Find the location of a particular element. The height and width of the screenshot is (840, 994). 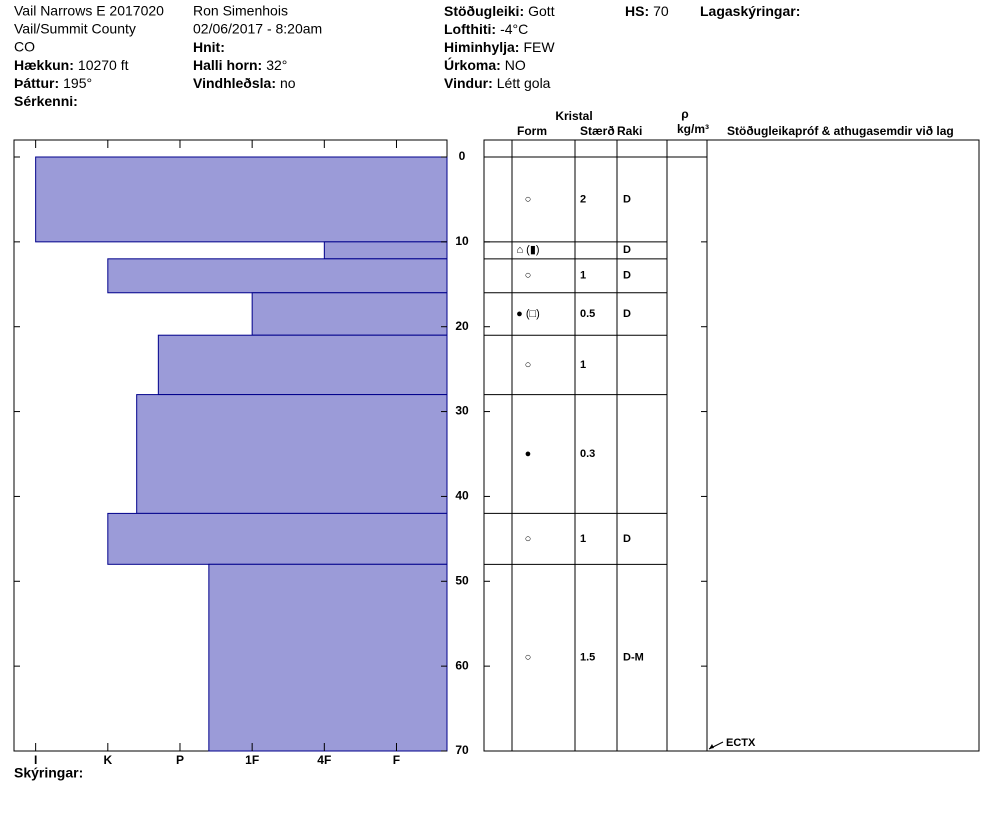

x-tick-label: 4F is located at coordinates (324, 760).